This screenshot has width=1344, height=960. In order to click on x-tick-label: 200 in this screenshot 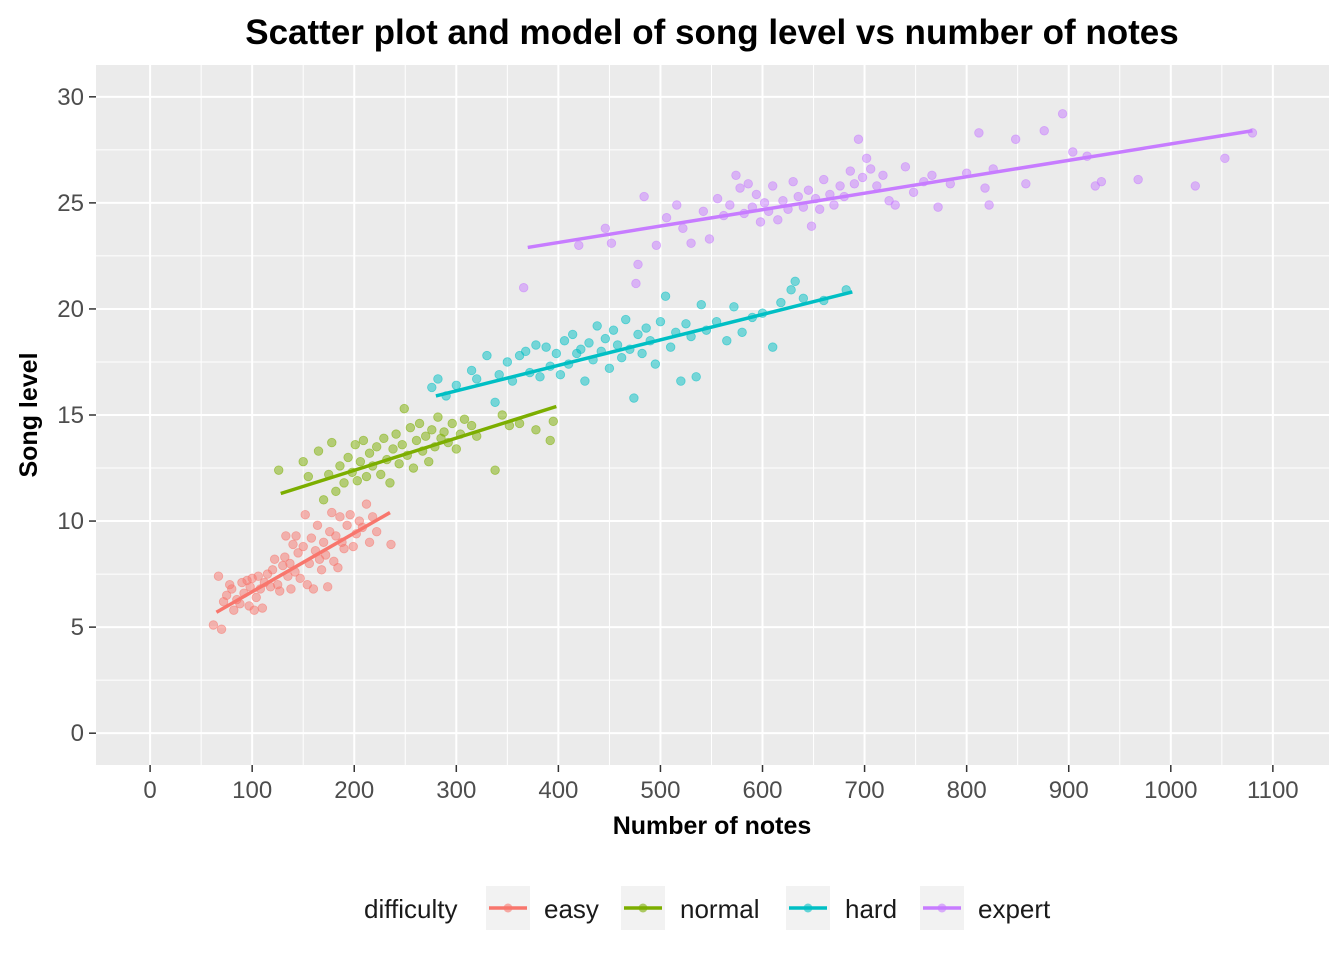, I will do `click(354, 790)`.